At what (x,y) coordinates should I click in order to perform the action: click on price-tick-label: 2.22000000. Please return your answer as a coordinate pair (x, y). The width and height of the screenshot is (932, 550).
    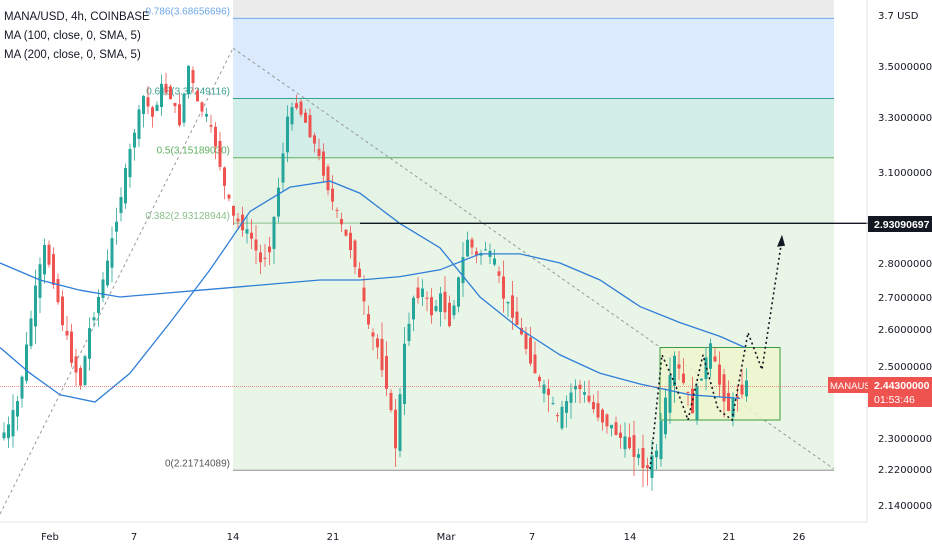
    Looking at the image, I should click on (905, 470).